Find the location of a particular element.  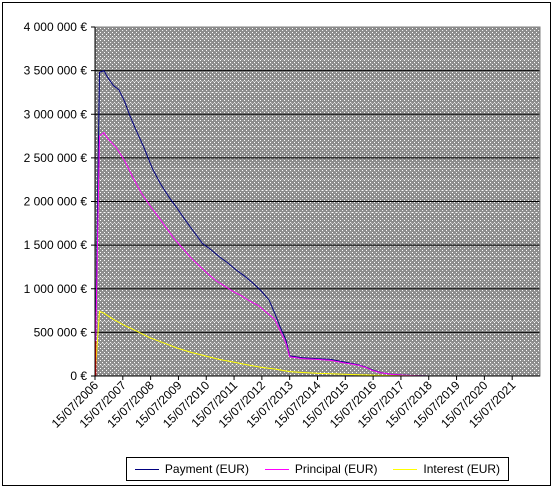

y-tick-label: 500 000 € is located at coordinates (61, 332).